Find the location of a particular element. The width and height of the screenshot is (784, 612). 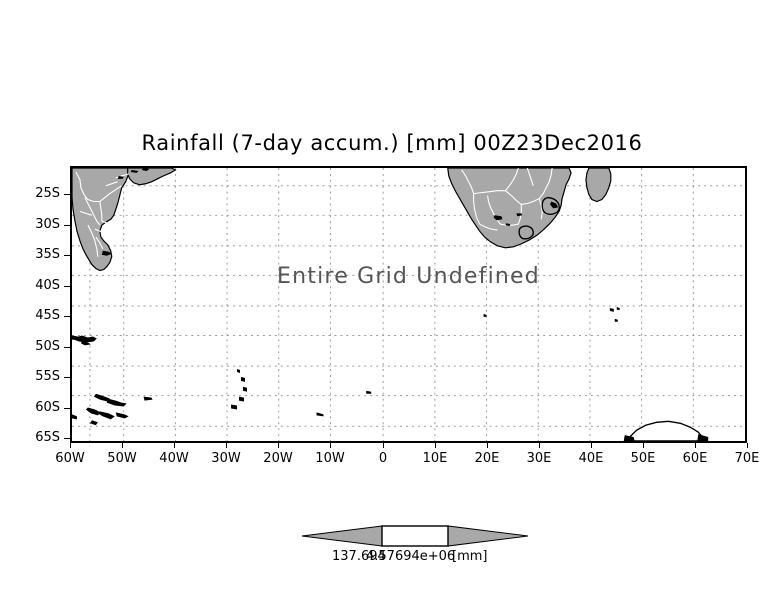

y-tick-label-65S: 65S is located at coordinates (47, 437).